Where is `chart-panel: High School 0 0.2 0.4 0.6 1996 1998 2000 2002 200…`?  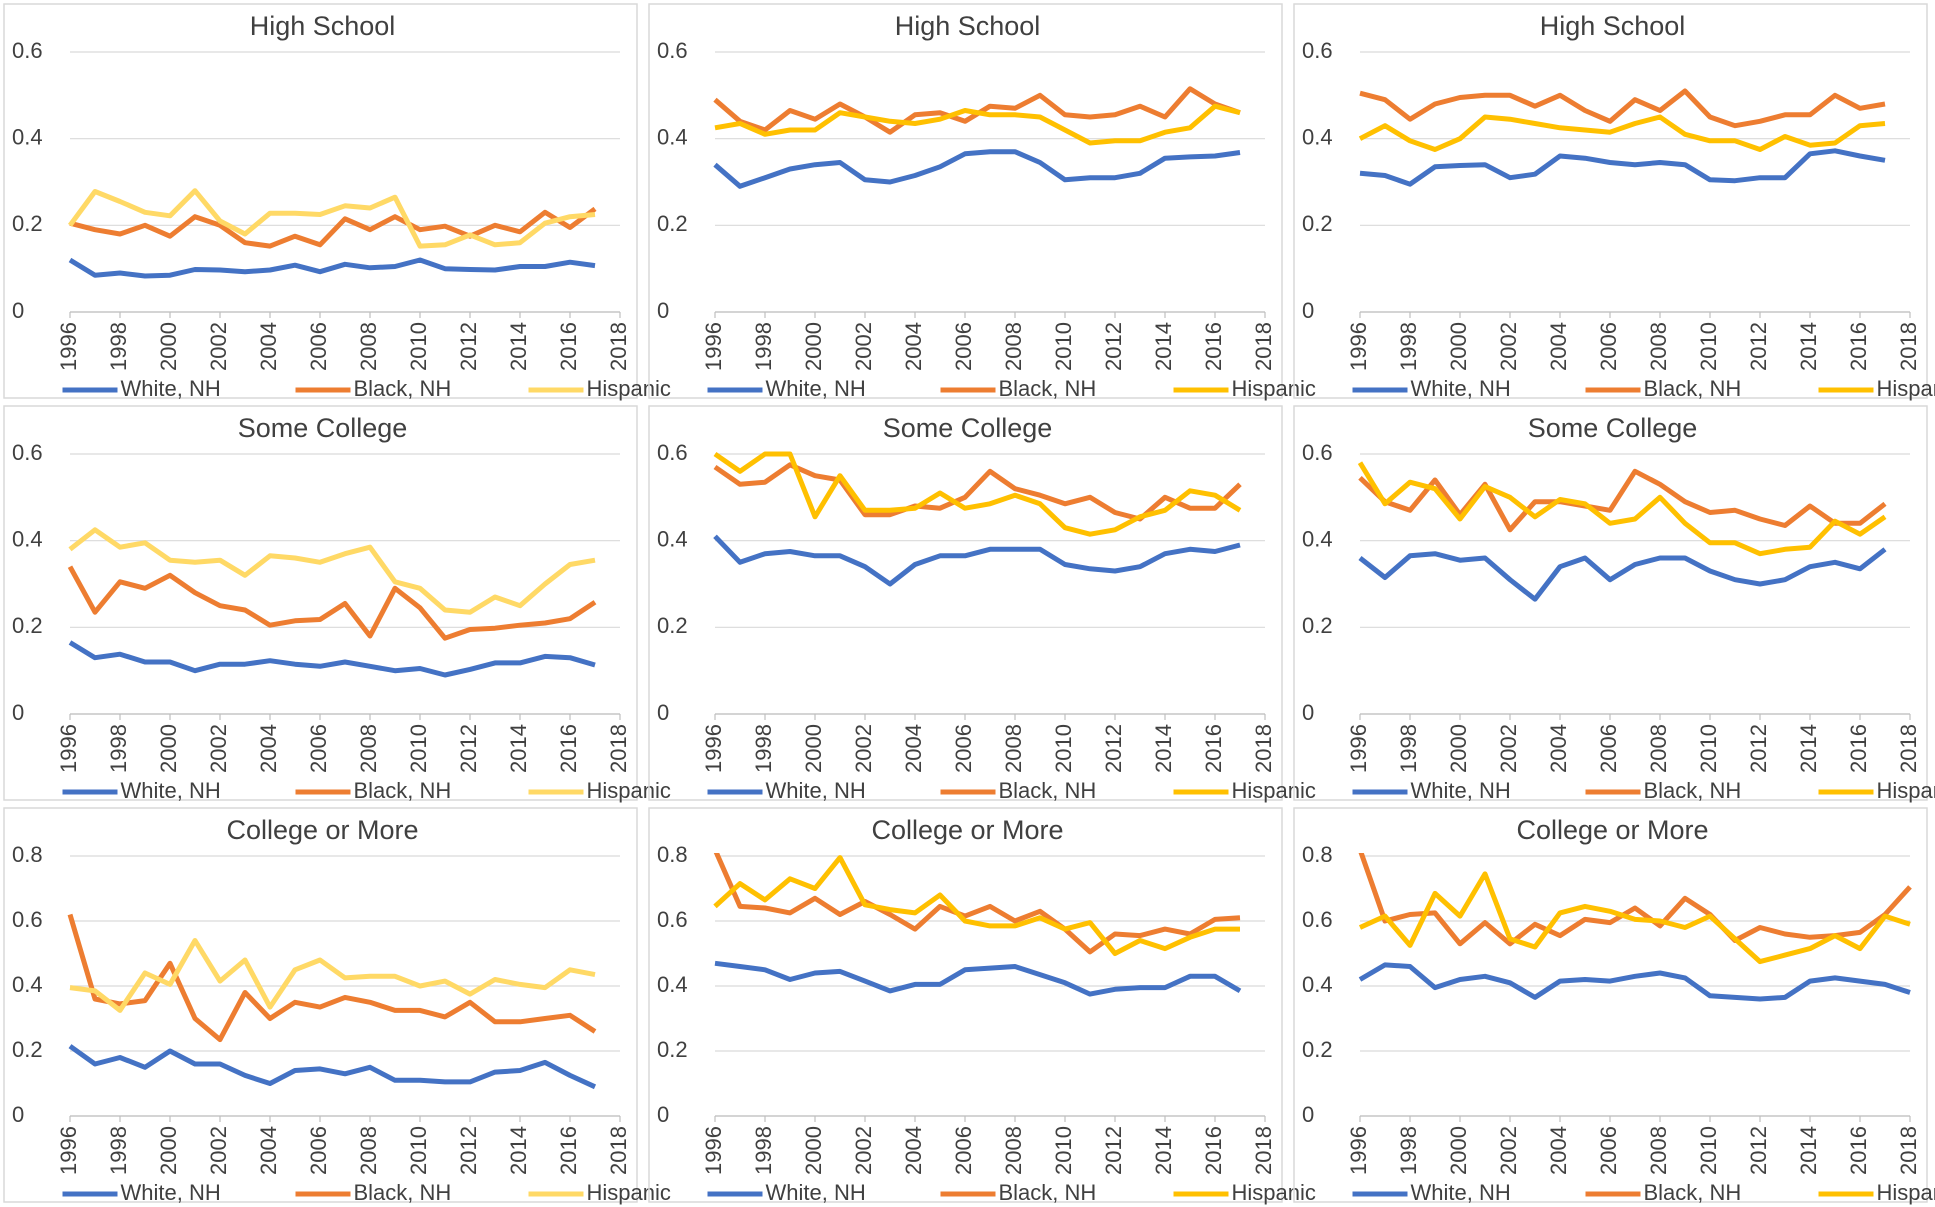
chart-panel: High School 0 0.2 0.4 0.6 1996 1998 2000 2002 200… is located at coordinates (982, 202).